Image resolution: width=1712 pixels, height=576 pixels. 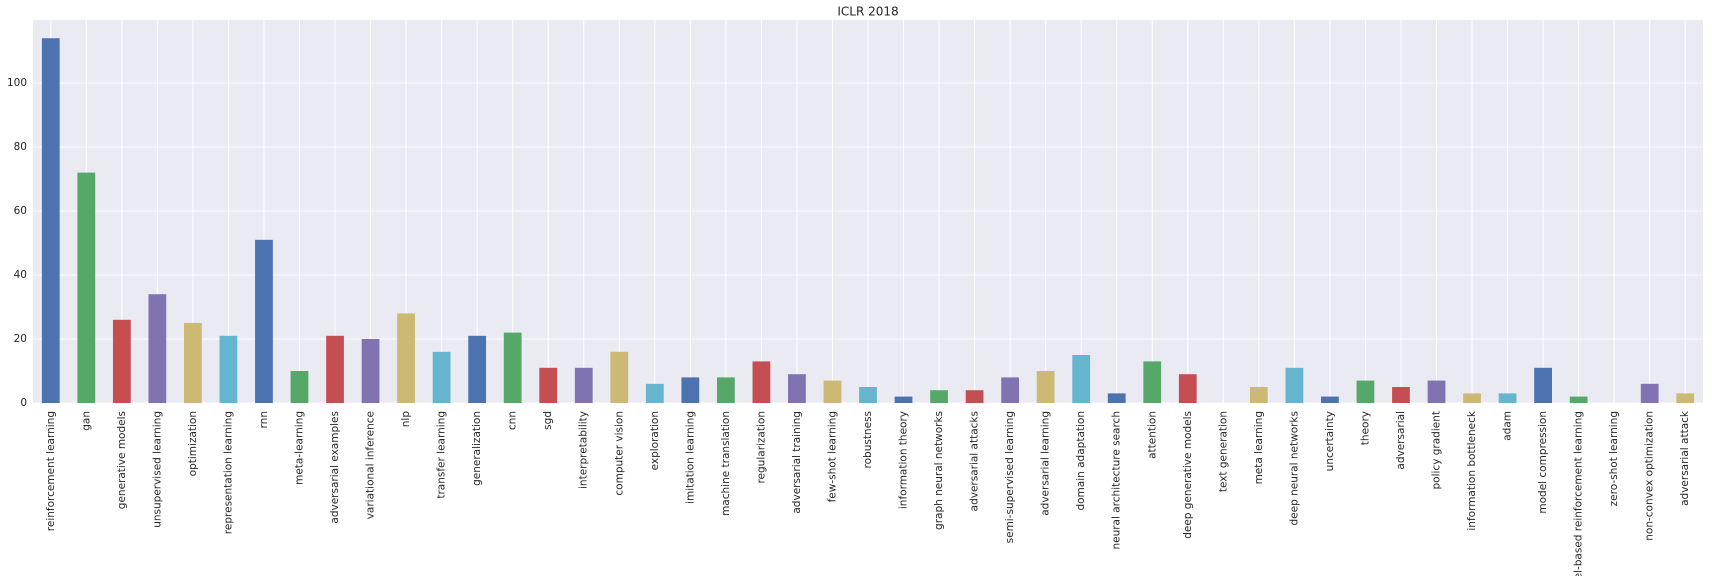 I want to click on x-tick-label: model-based reinforcement learning, so click(x=1579, y=493).